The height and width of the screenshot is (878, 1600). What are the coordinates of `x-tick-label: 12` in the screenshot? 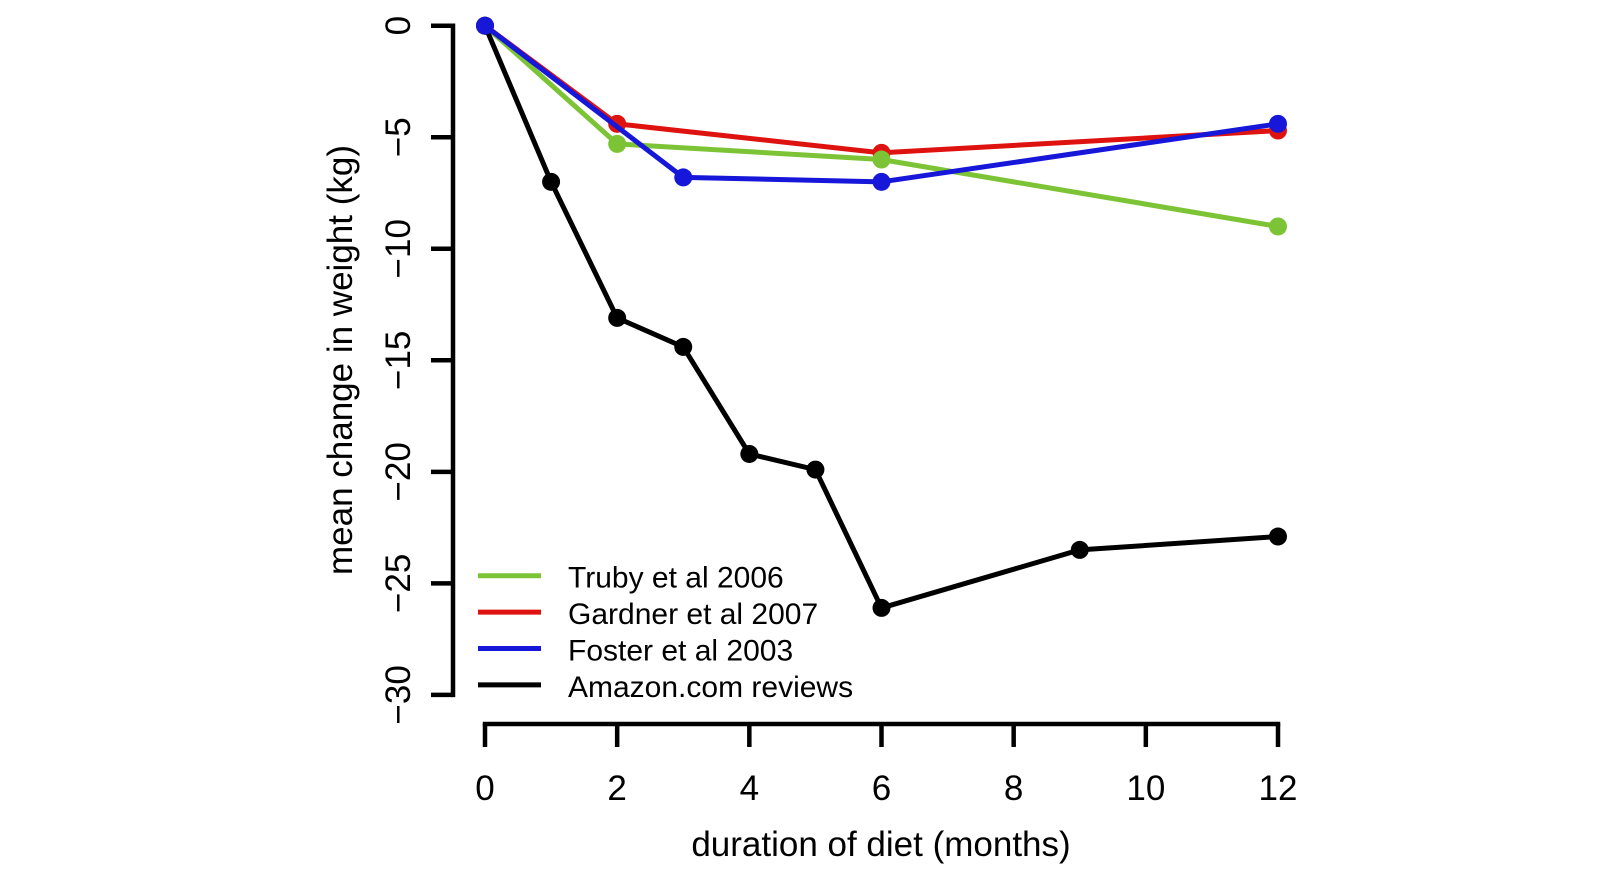 It's located at (1278, 788).